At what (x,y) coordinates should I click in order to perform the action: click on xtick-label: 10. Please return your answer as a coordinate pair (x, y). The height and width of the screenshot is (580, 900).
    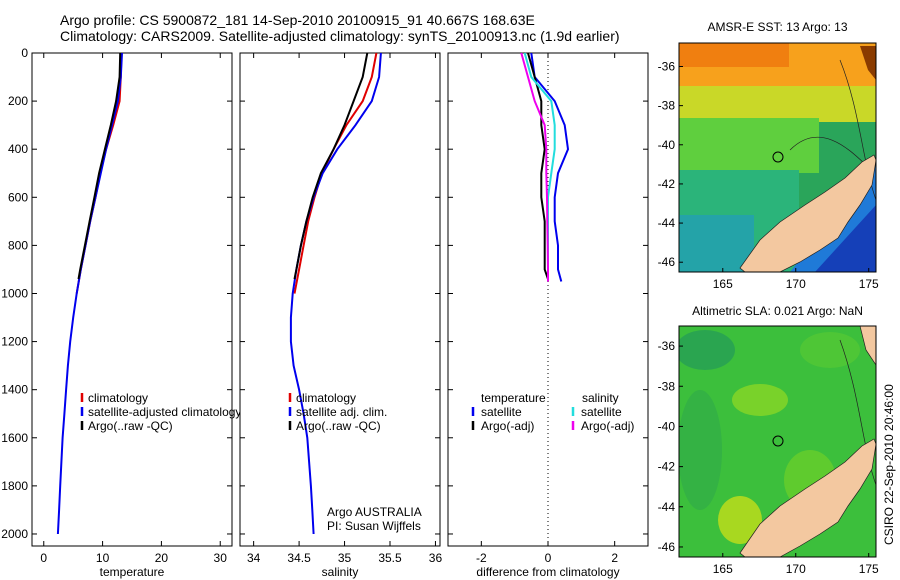
    Looking at the image, I should click on (103, 558).